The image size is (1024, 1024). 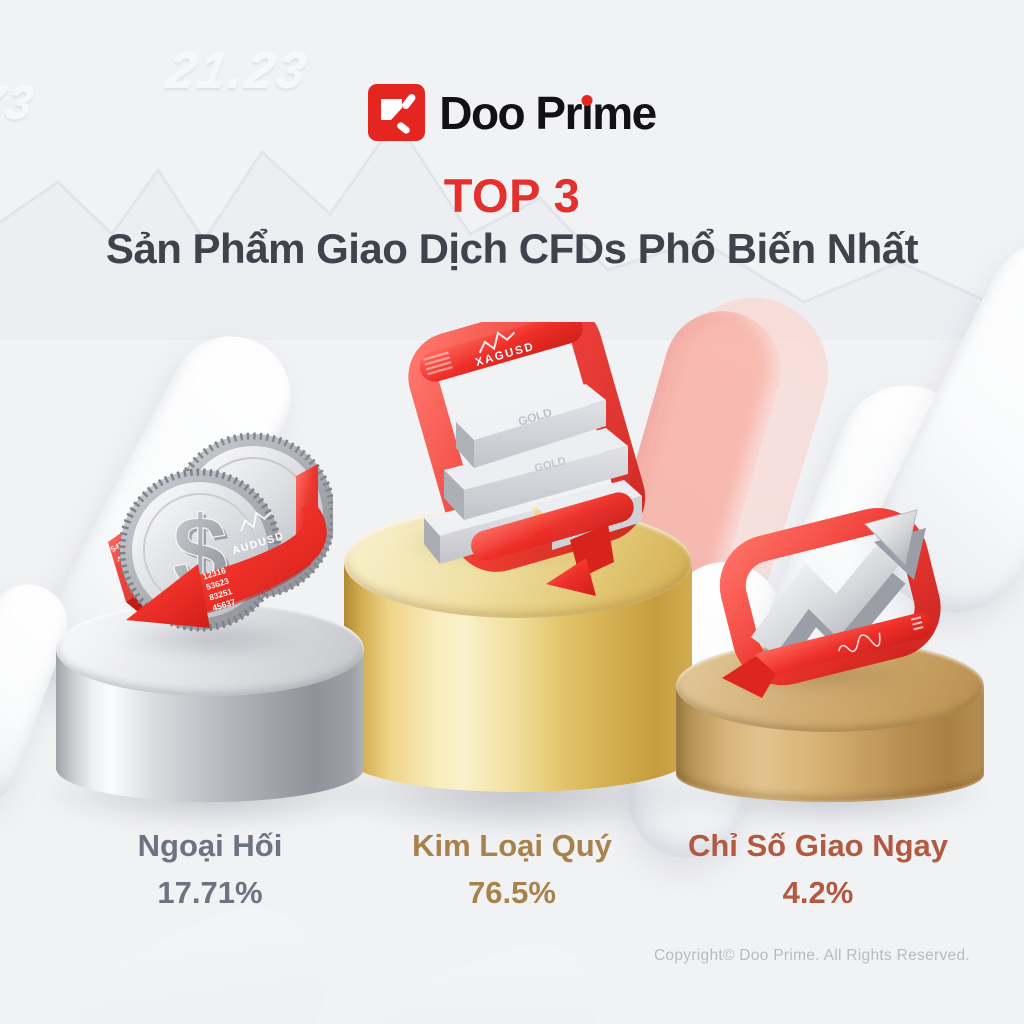 What do you see at coordinates (210, 892) in the screenshot?
I see `product-share-forex: 17.71%` at bounding box center [210, 892].